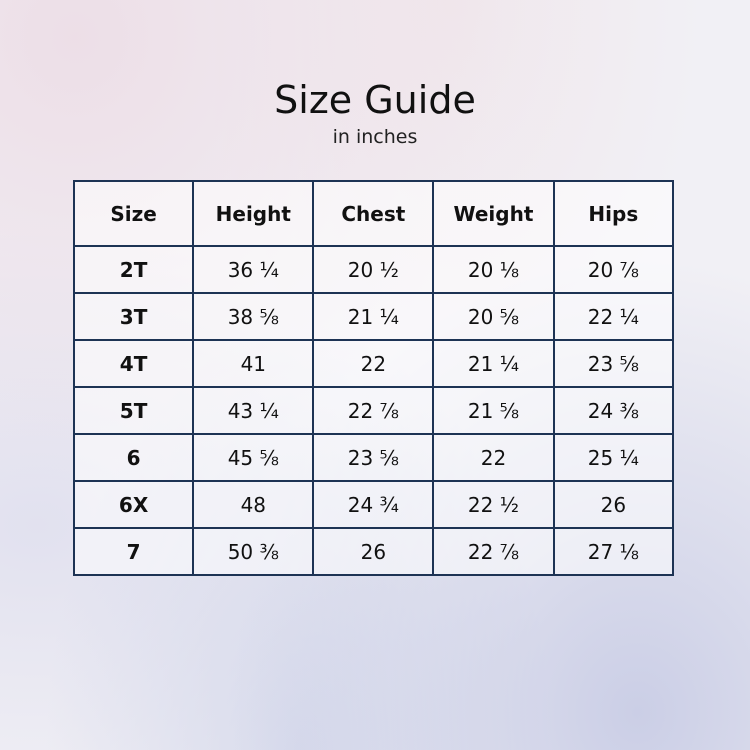 Image resolution: width=750 pixels, height=750 pixels. Describe the element at coordinates (253, 213) in the screenshot. I see `column-header: Height` at that location.